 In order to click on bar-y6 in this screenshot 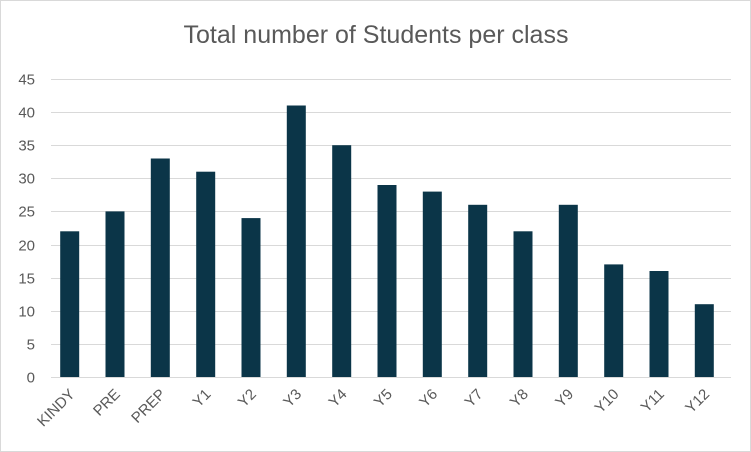, I will do `click(432, 284)`.